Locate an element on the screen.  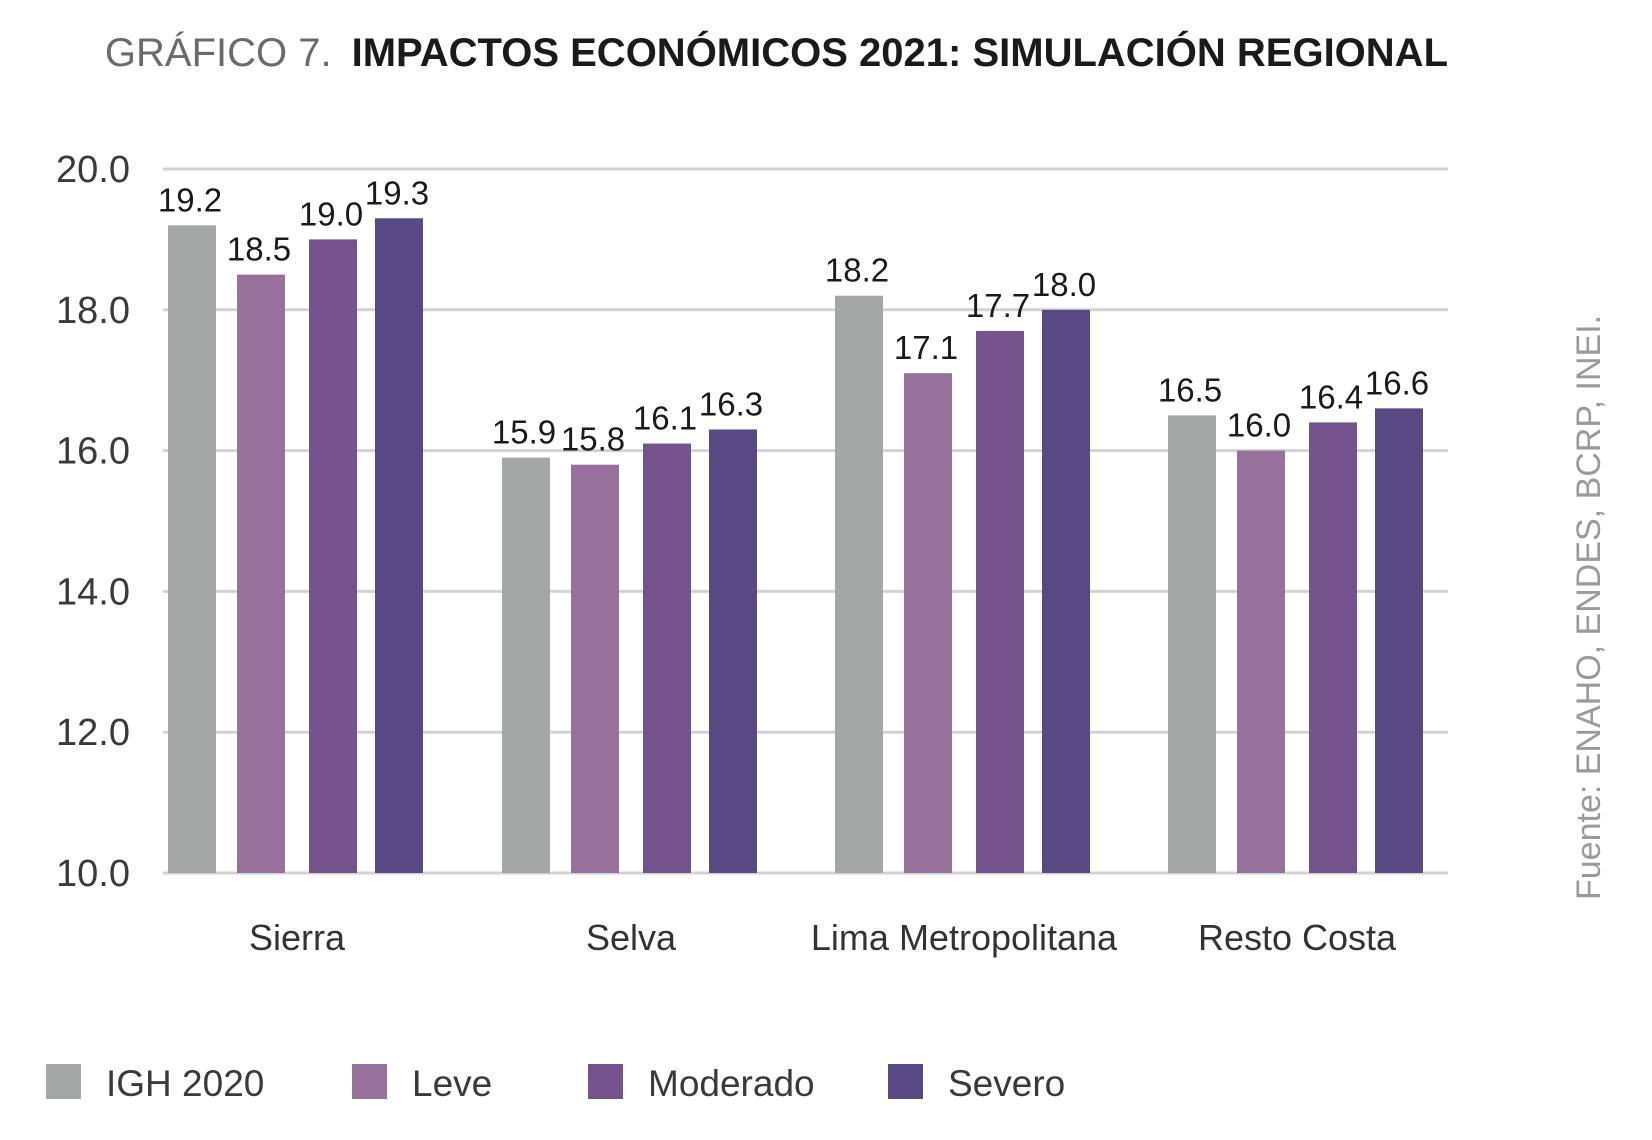
data-label: 18.2 is located at coordinates (857, 270).